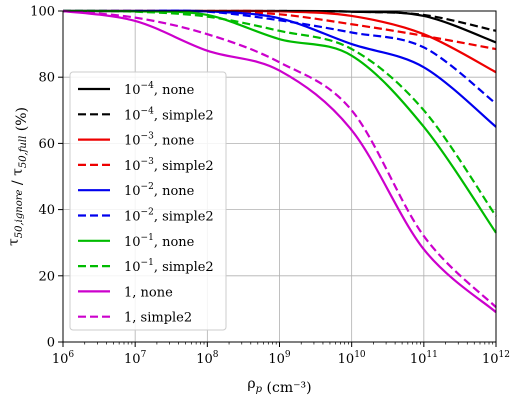 The image size is (515, 400). I want to click on axis-label-subscript: 50,ignore, so click(19, 213).